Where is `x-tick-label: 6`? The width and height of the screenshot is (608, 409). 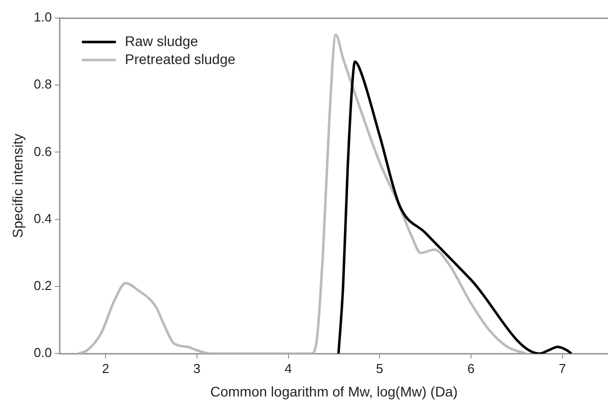
x-tick-label: 6 is located at coordinates (471, 368).